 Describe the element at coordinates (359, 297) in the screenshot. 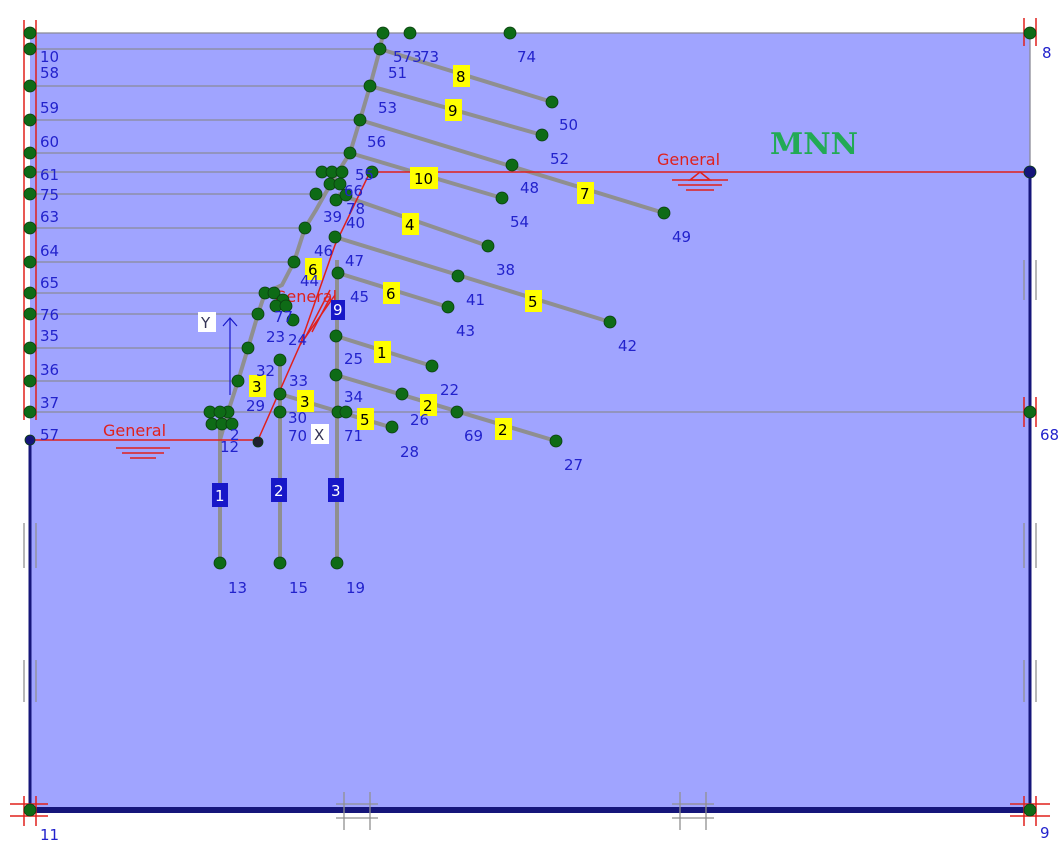

I see `node-label: 45` at that location.